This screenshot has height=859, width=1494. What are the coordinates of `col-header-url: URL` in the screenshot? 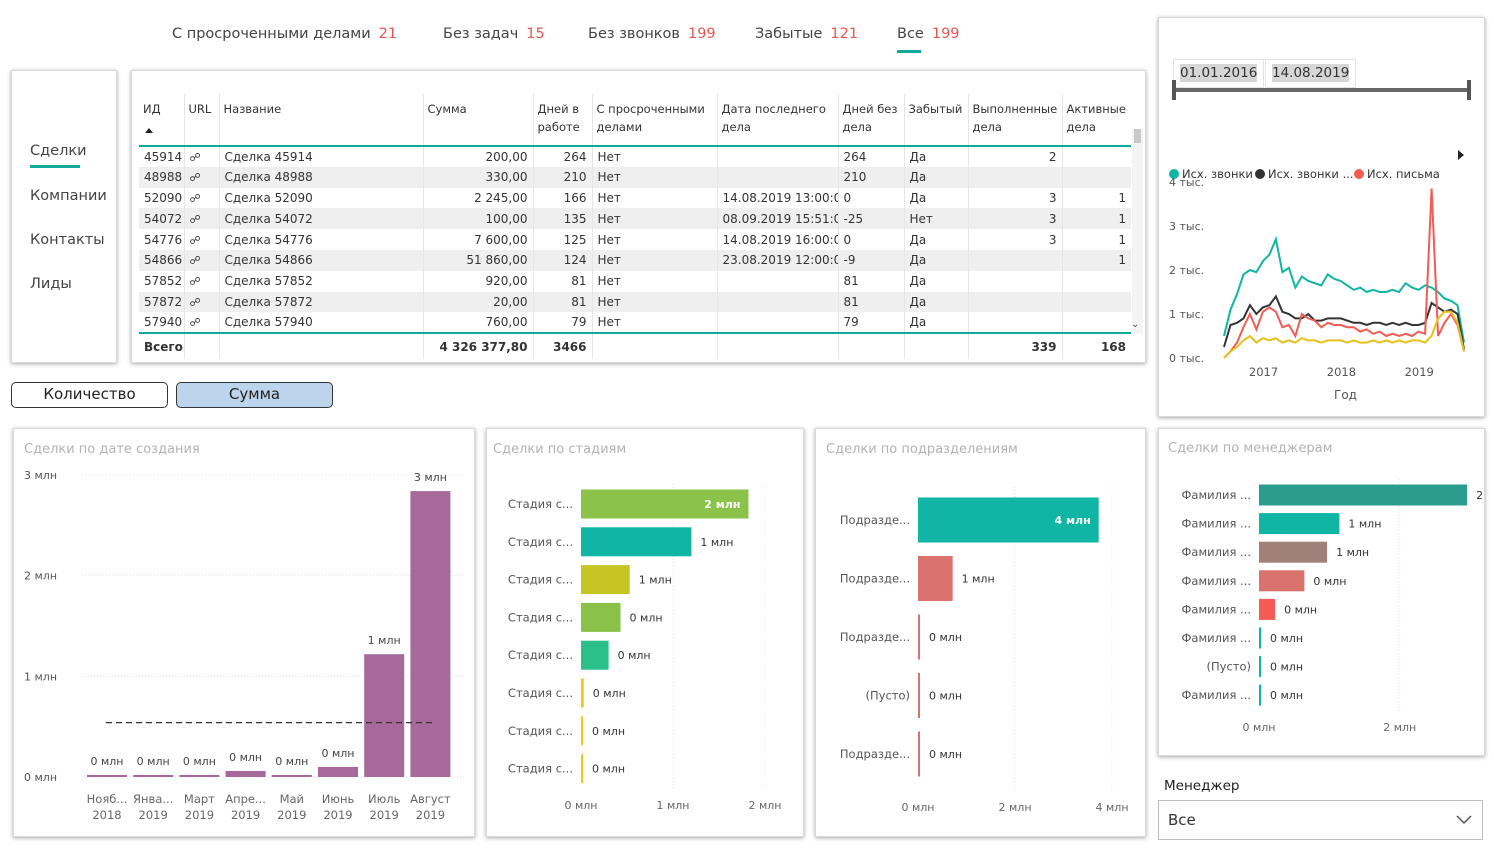 It's located at (201, 120).